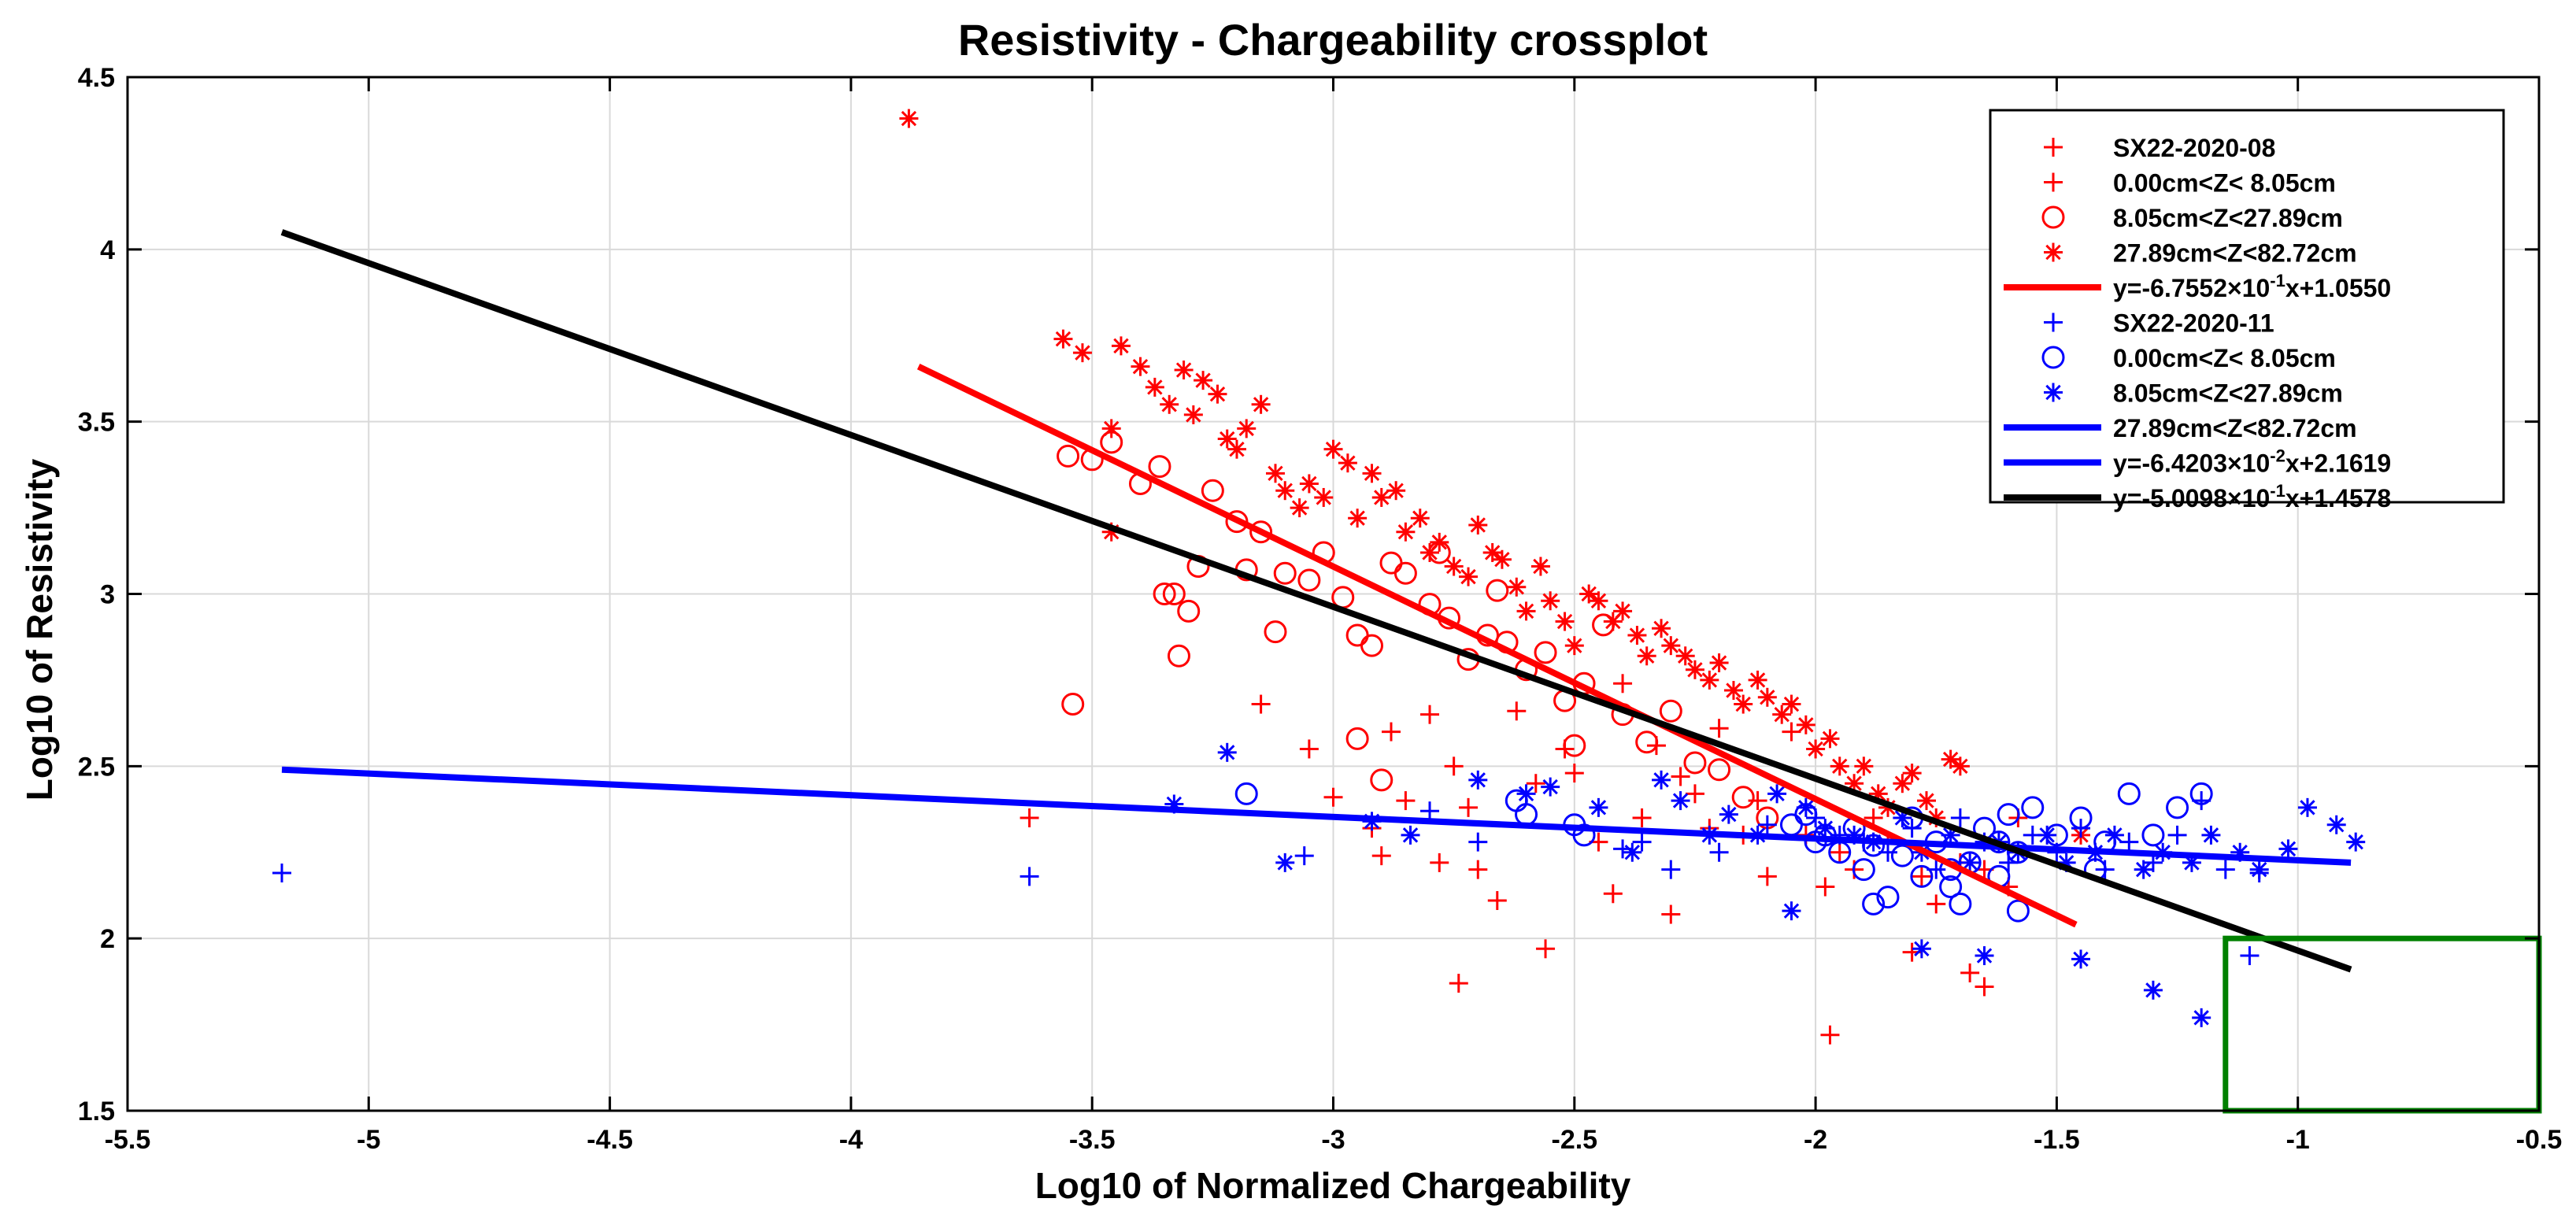 The image size is (2576, 1228). Describe the element at coordinates (1333, 40) in the screenshot. I see `chart-title: Resistivity - Chargeability crossplot` at that location.